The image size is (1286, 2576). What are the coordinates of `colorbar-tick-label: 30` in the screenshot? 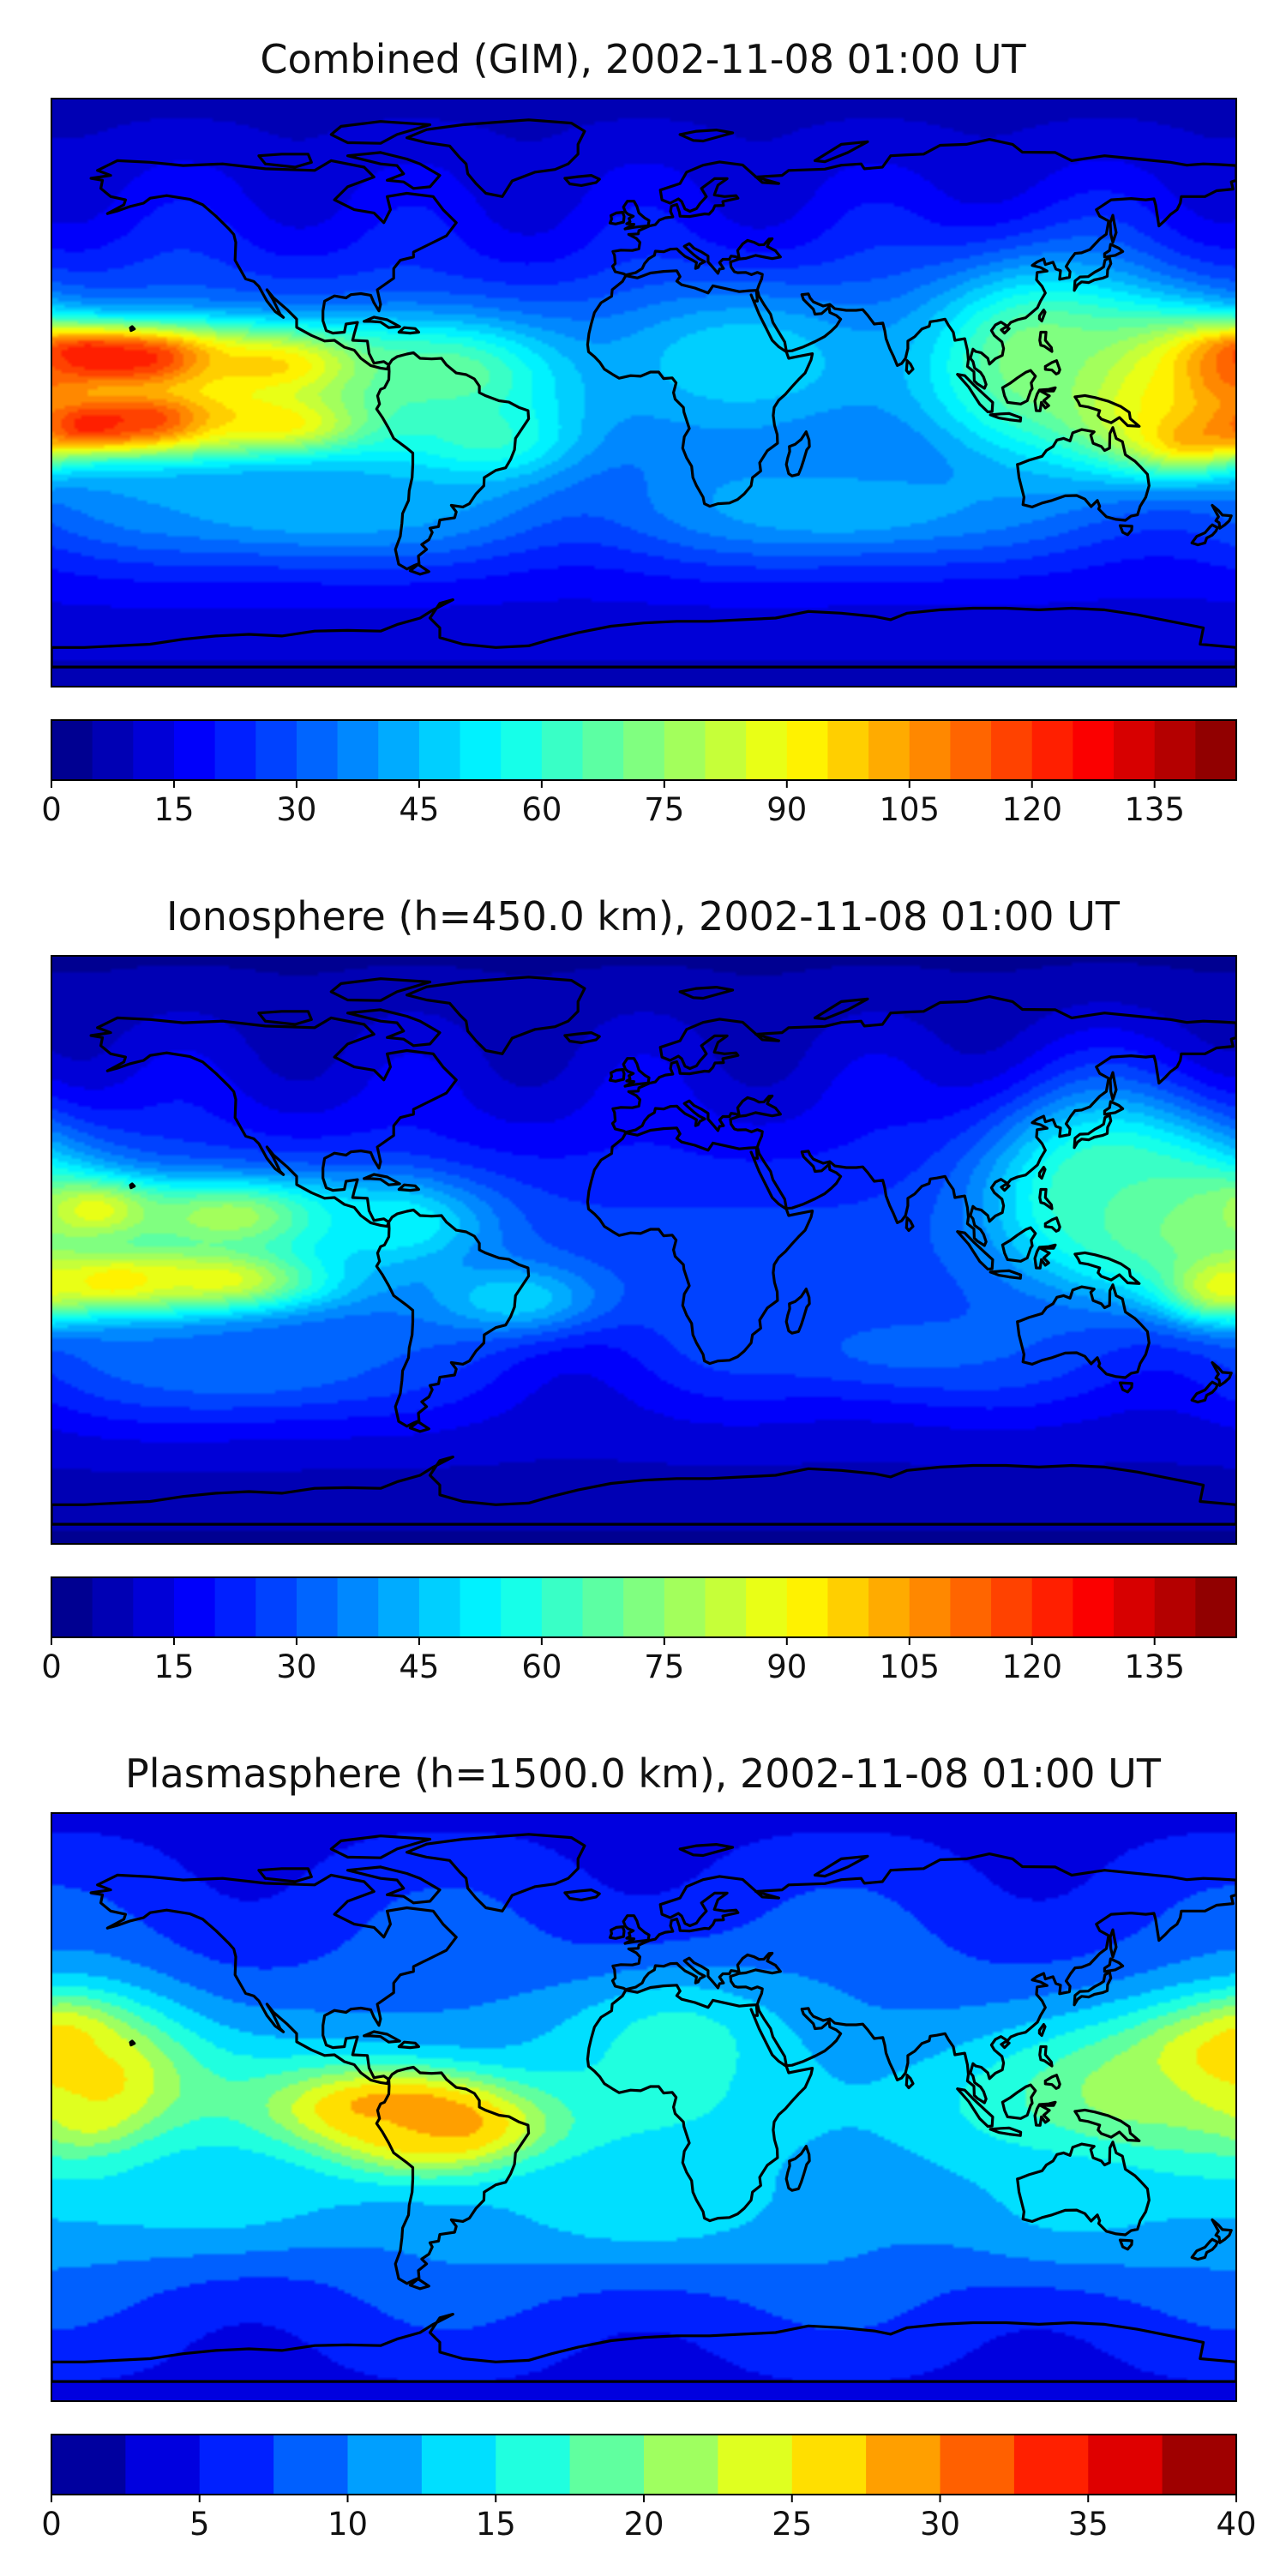 It's located at (296, 809).